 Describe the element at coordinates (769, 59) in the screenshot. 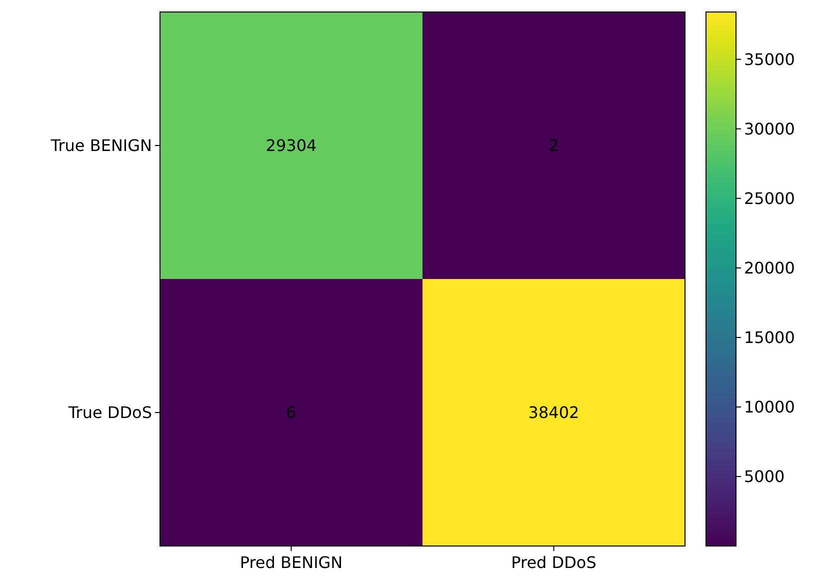

I see `color-bar-label: 35000` at that location.